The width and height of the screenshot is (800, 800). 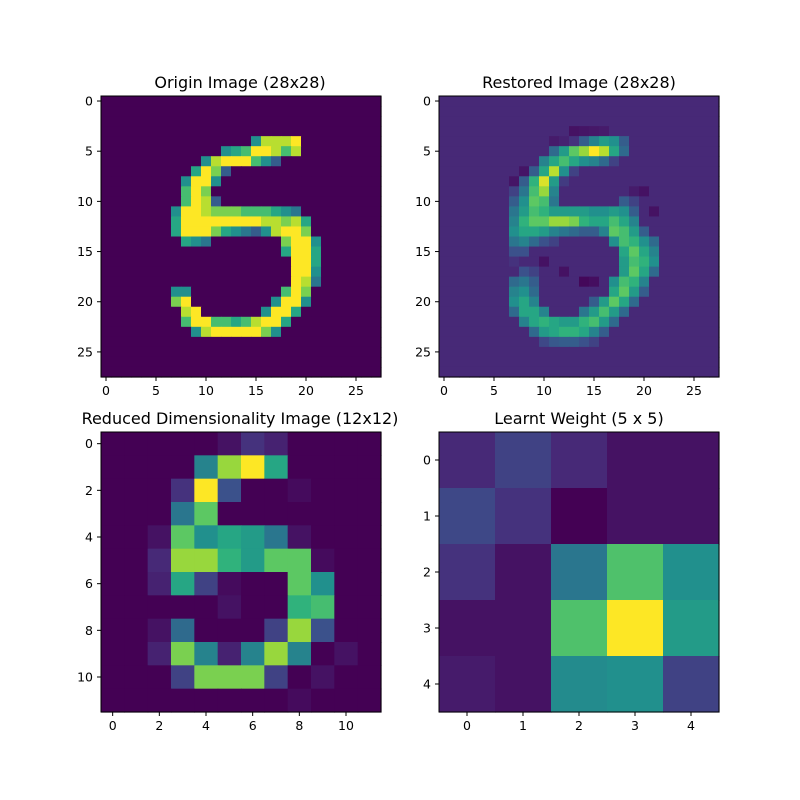 I want to click on restored-image-heatmap, so click(x=579, y=237).